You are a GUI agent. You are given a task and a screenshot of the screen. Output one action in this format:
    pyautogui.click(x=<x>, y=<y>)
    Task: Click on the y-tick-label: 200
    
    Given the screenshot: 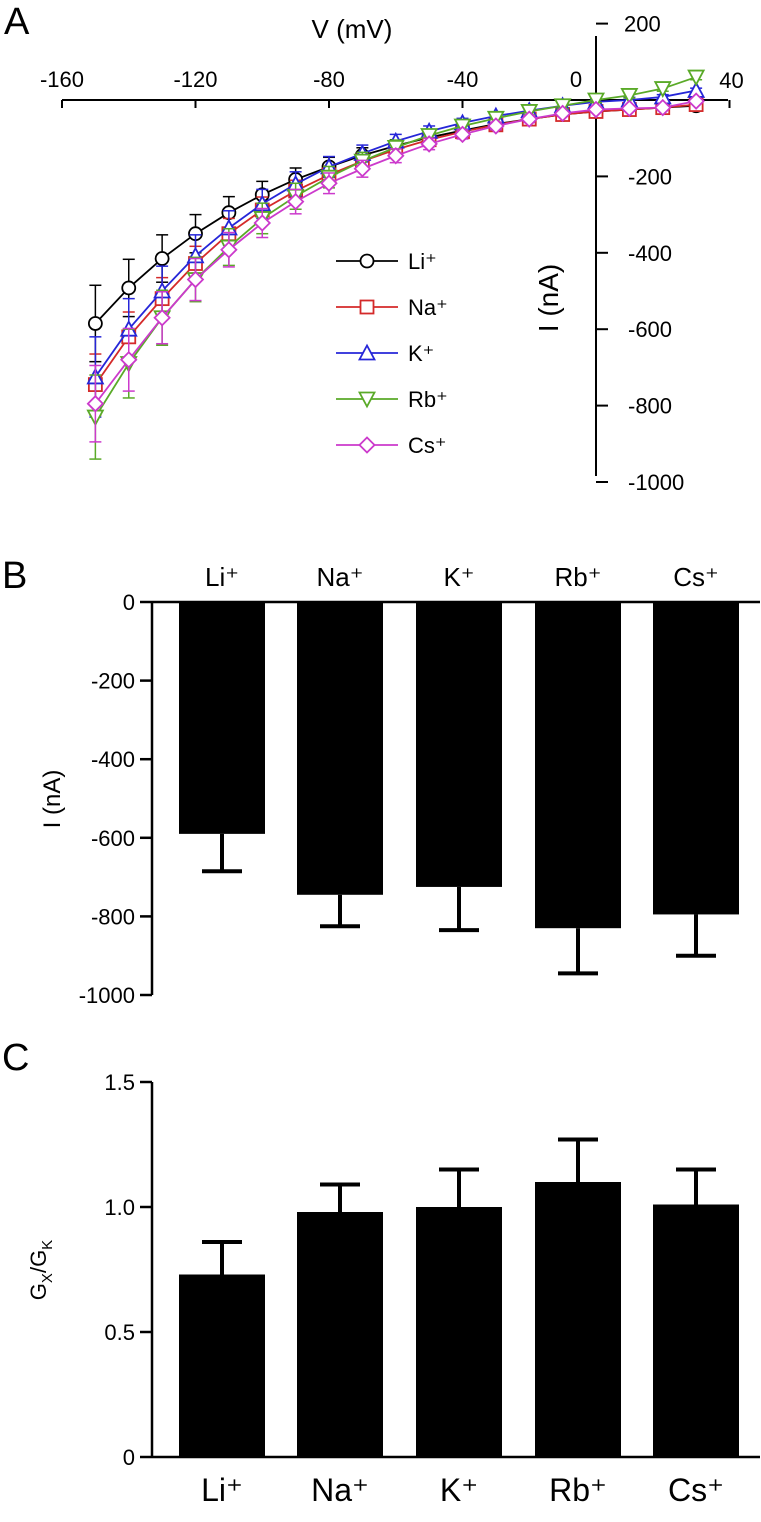 What is the action you would take?
    pyautogui.click(x=642, y=24)
    